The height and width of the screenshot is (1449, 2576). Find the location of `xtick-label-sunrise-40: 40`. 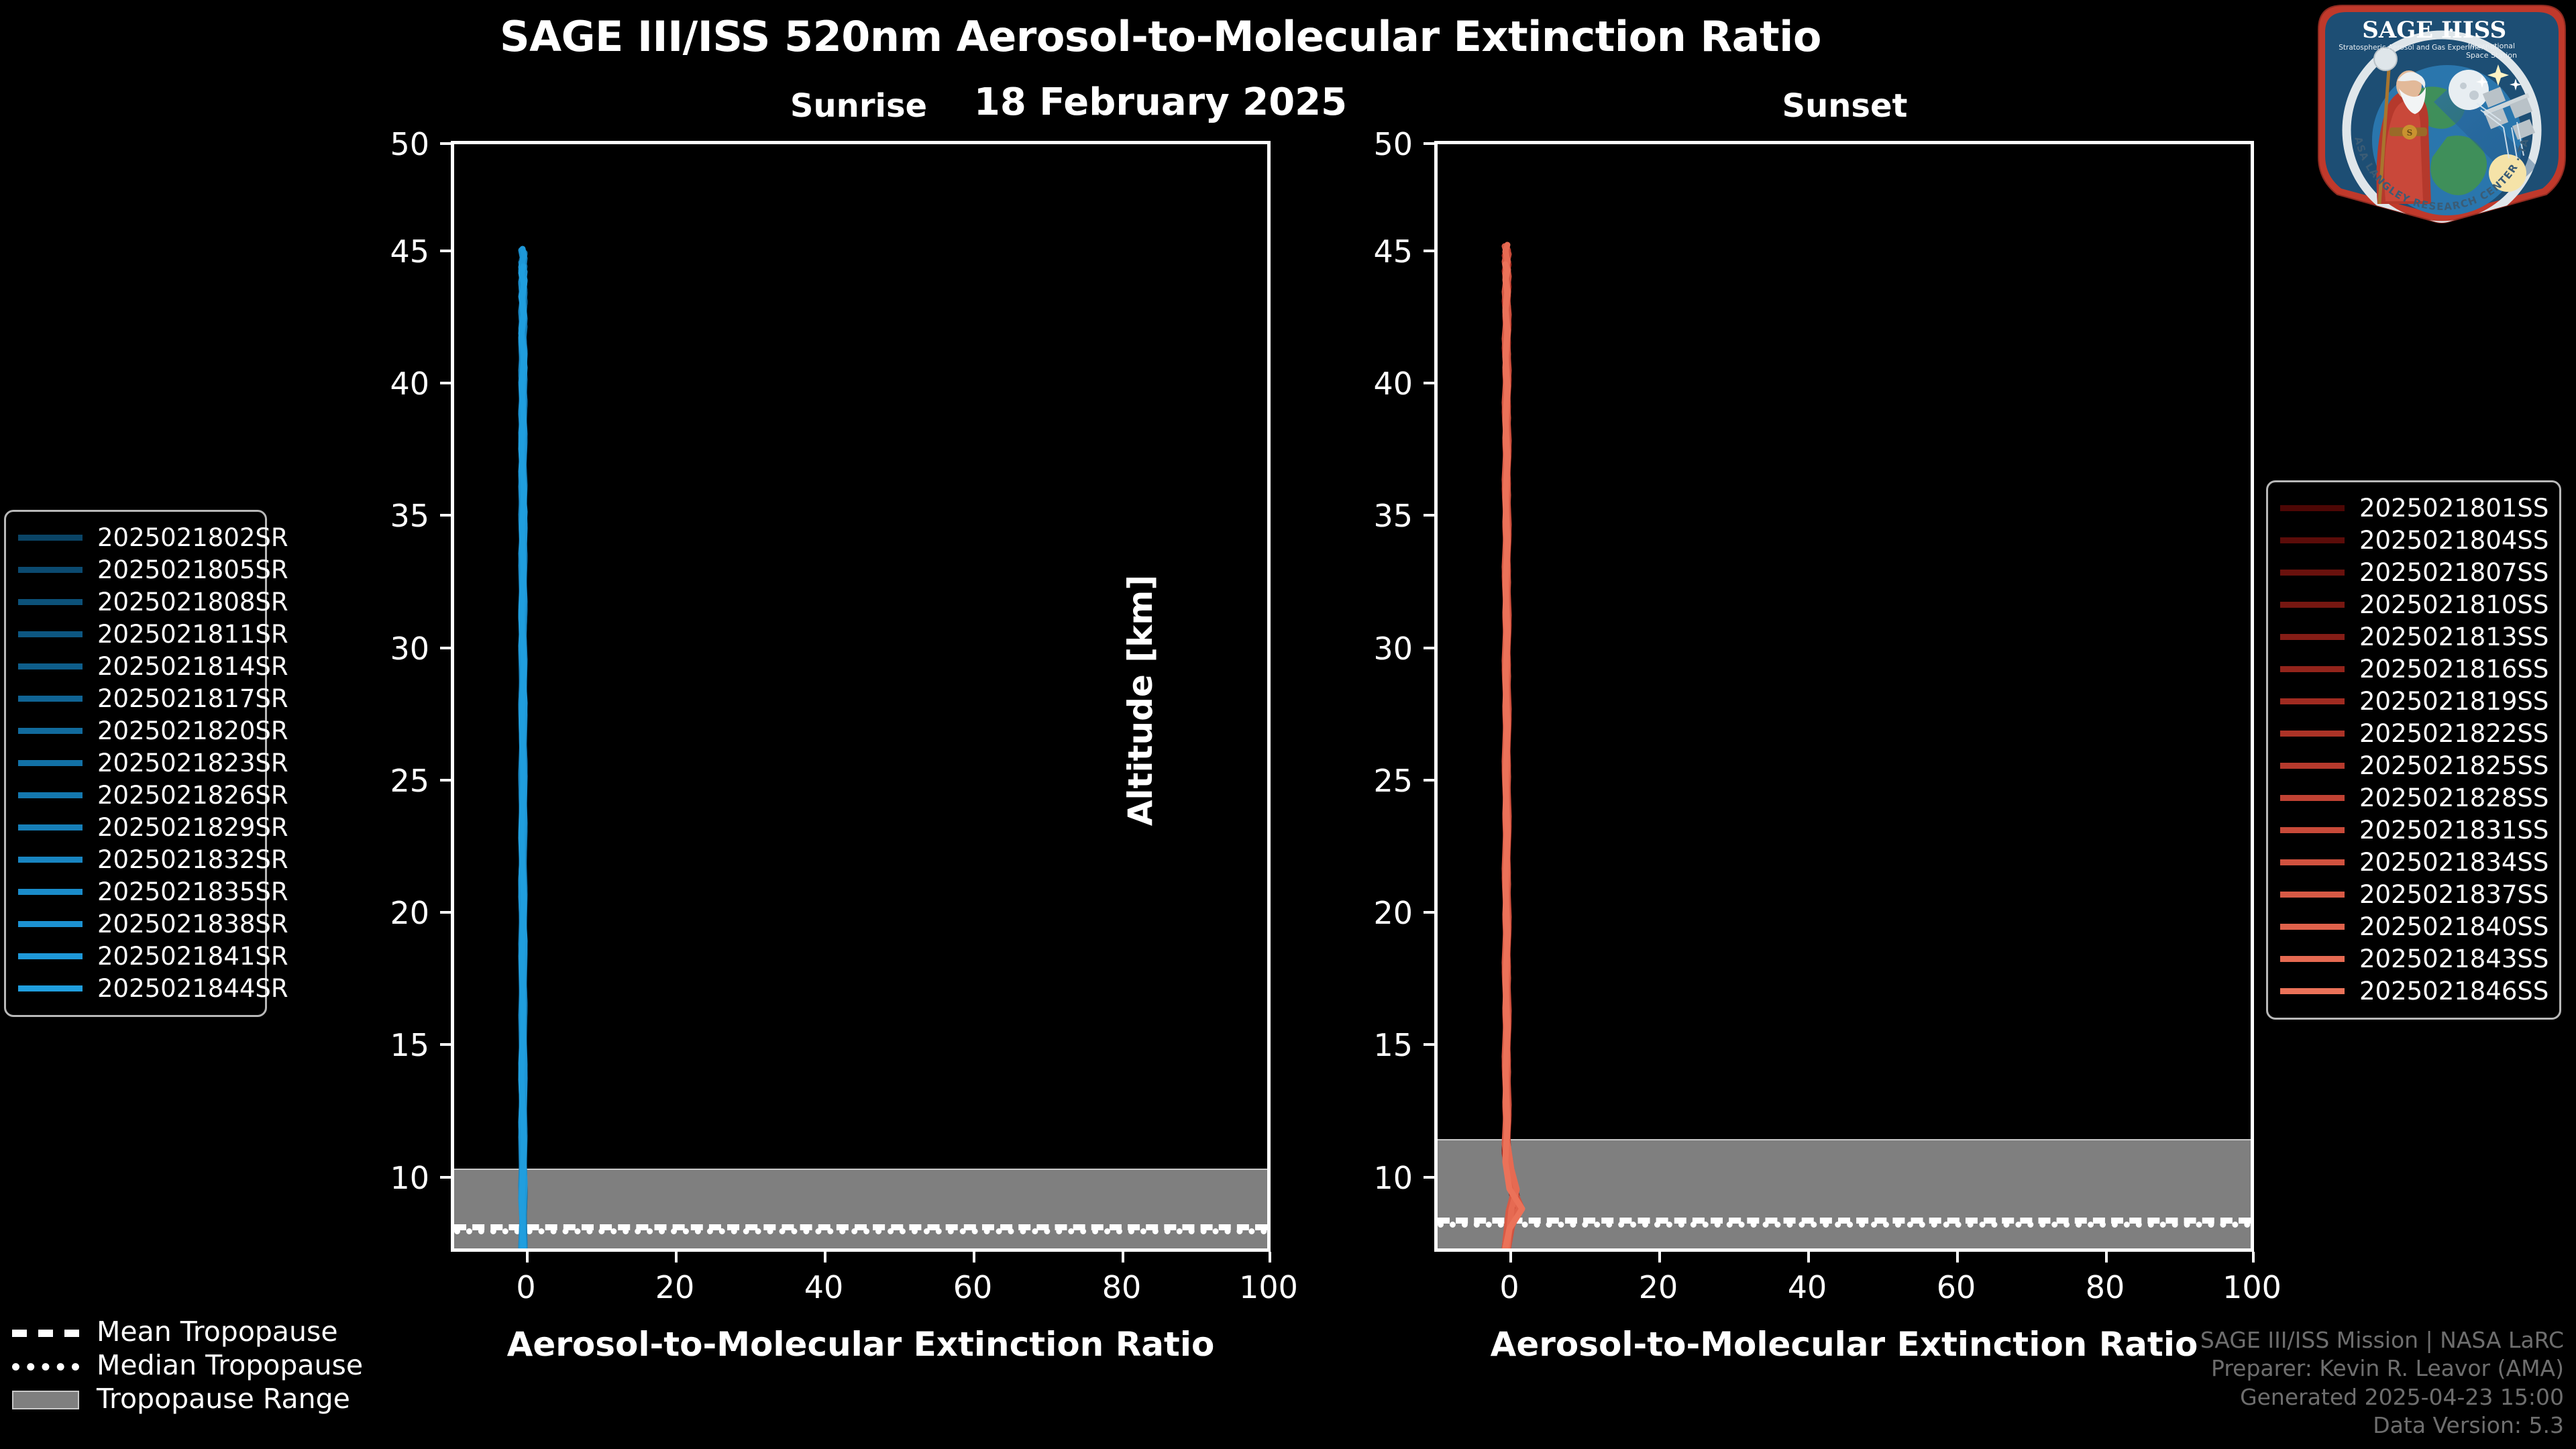

xtick-label-sunrise-40: 40 is located at coordinates (824, 1287).